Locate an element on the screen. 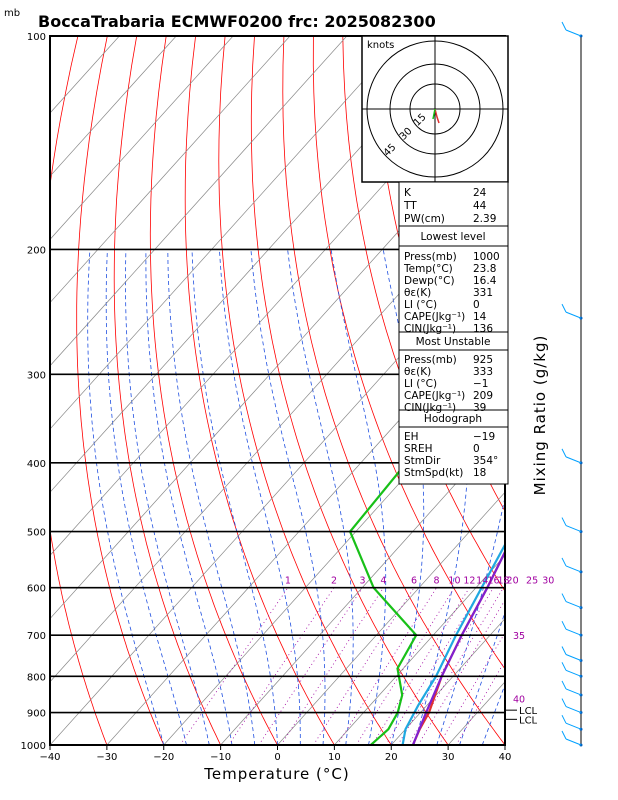  most-unstable-header: Most Unstable is located at coordinates (453, 342).